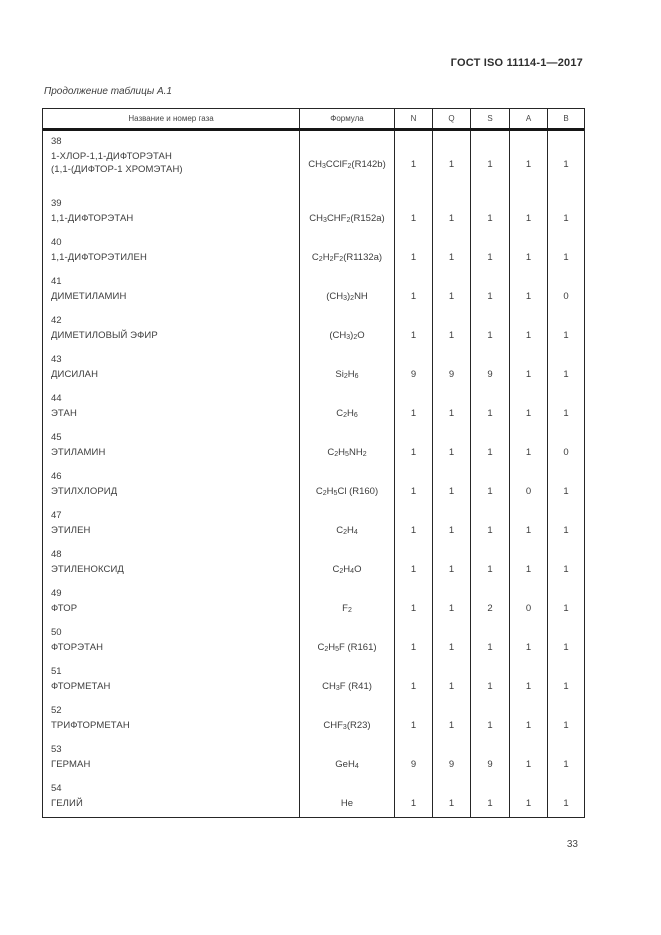 The image size is (661, 935). Describe the element at coordinates (413, 118) in the screenshot. I see `column-header-n: N` at that location.